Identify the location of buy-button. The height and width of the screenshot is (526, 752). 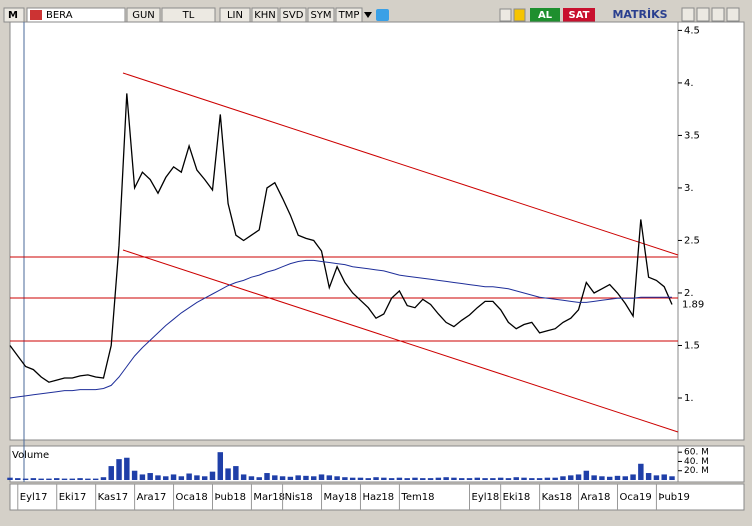
(545, 15).